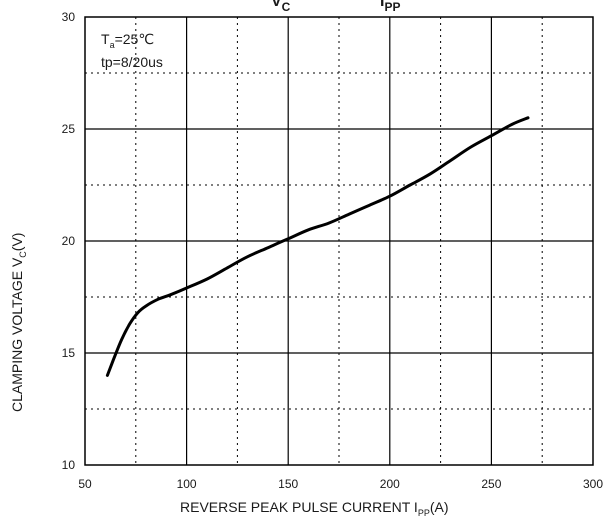  What do you see at coordinates (132, 62) in the screenshot?
I see `annotation-pulse: tp=8/20us` at bounding box center [132, 62].